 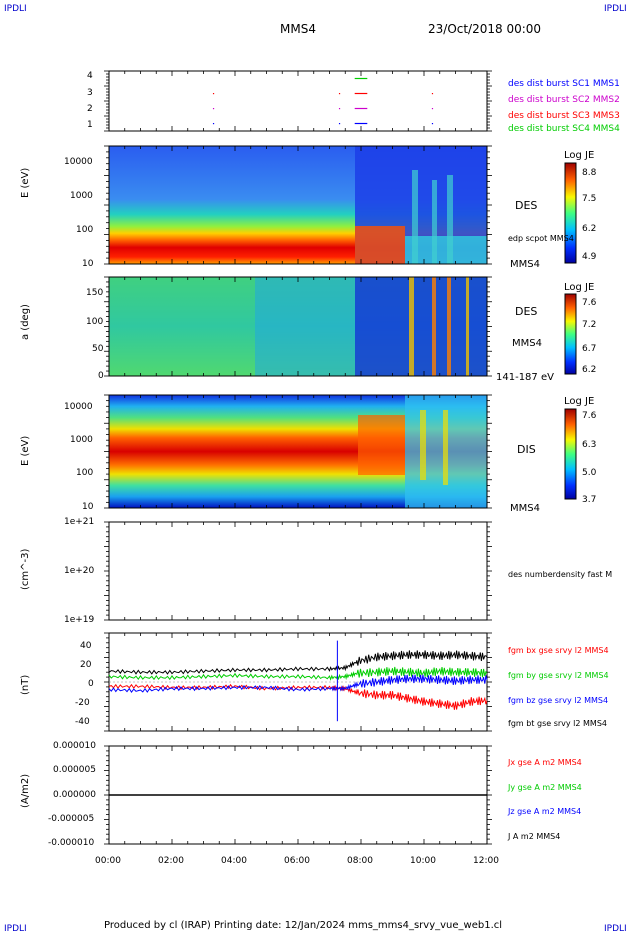 What do you see at coordinates (589, 257) in the screenshot?
I see `colorbar-tick: 4.9` at bounding box center [589, 257].